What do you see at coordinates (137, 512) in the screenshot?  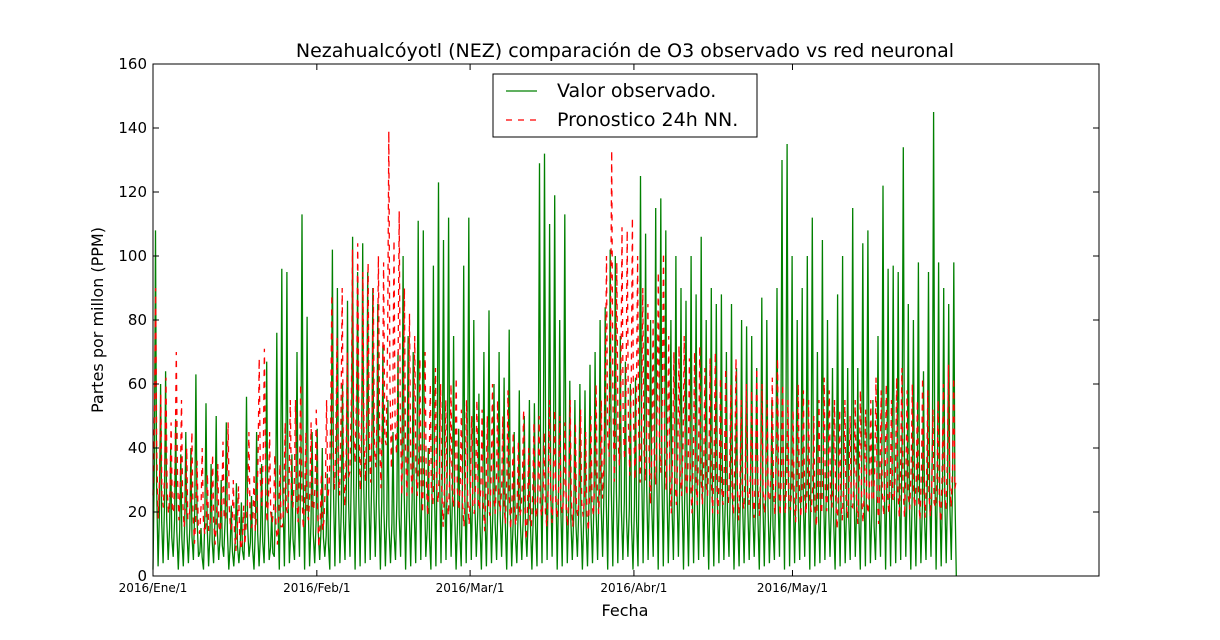 I see `y-tick-label: 20` at bounding box center [137, 512].